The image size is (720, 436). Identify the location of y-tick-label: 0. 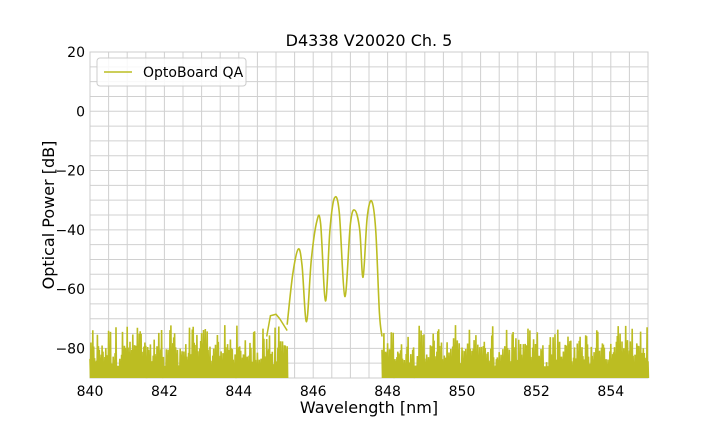
(80, 112).